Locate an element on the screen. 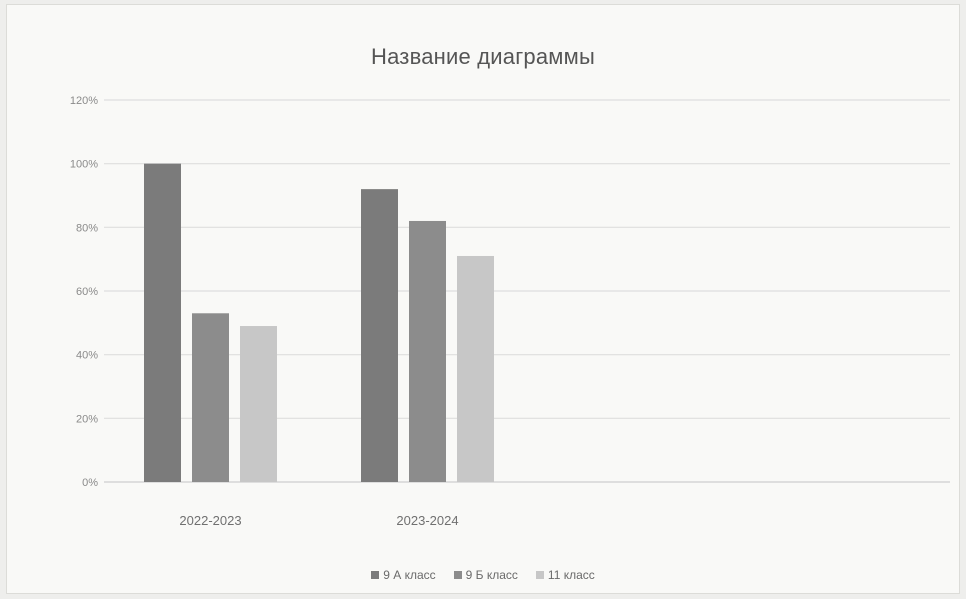 The width and height of the screenshot is (966, 599). legend-item: 11 класс is located at coordinates (565, 575).